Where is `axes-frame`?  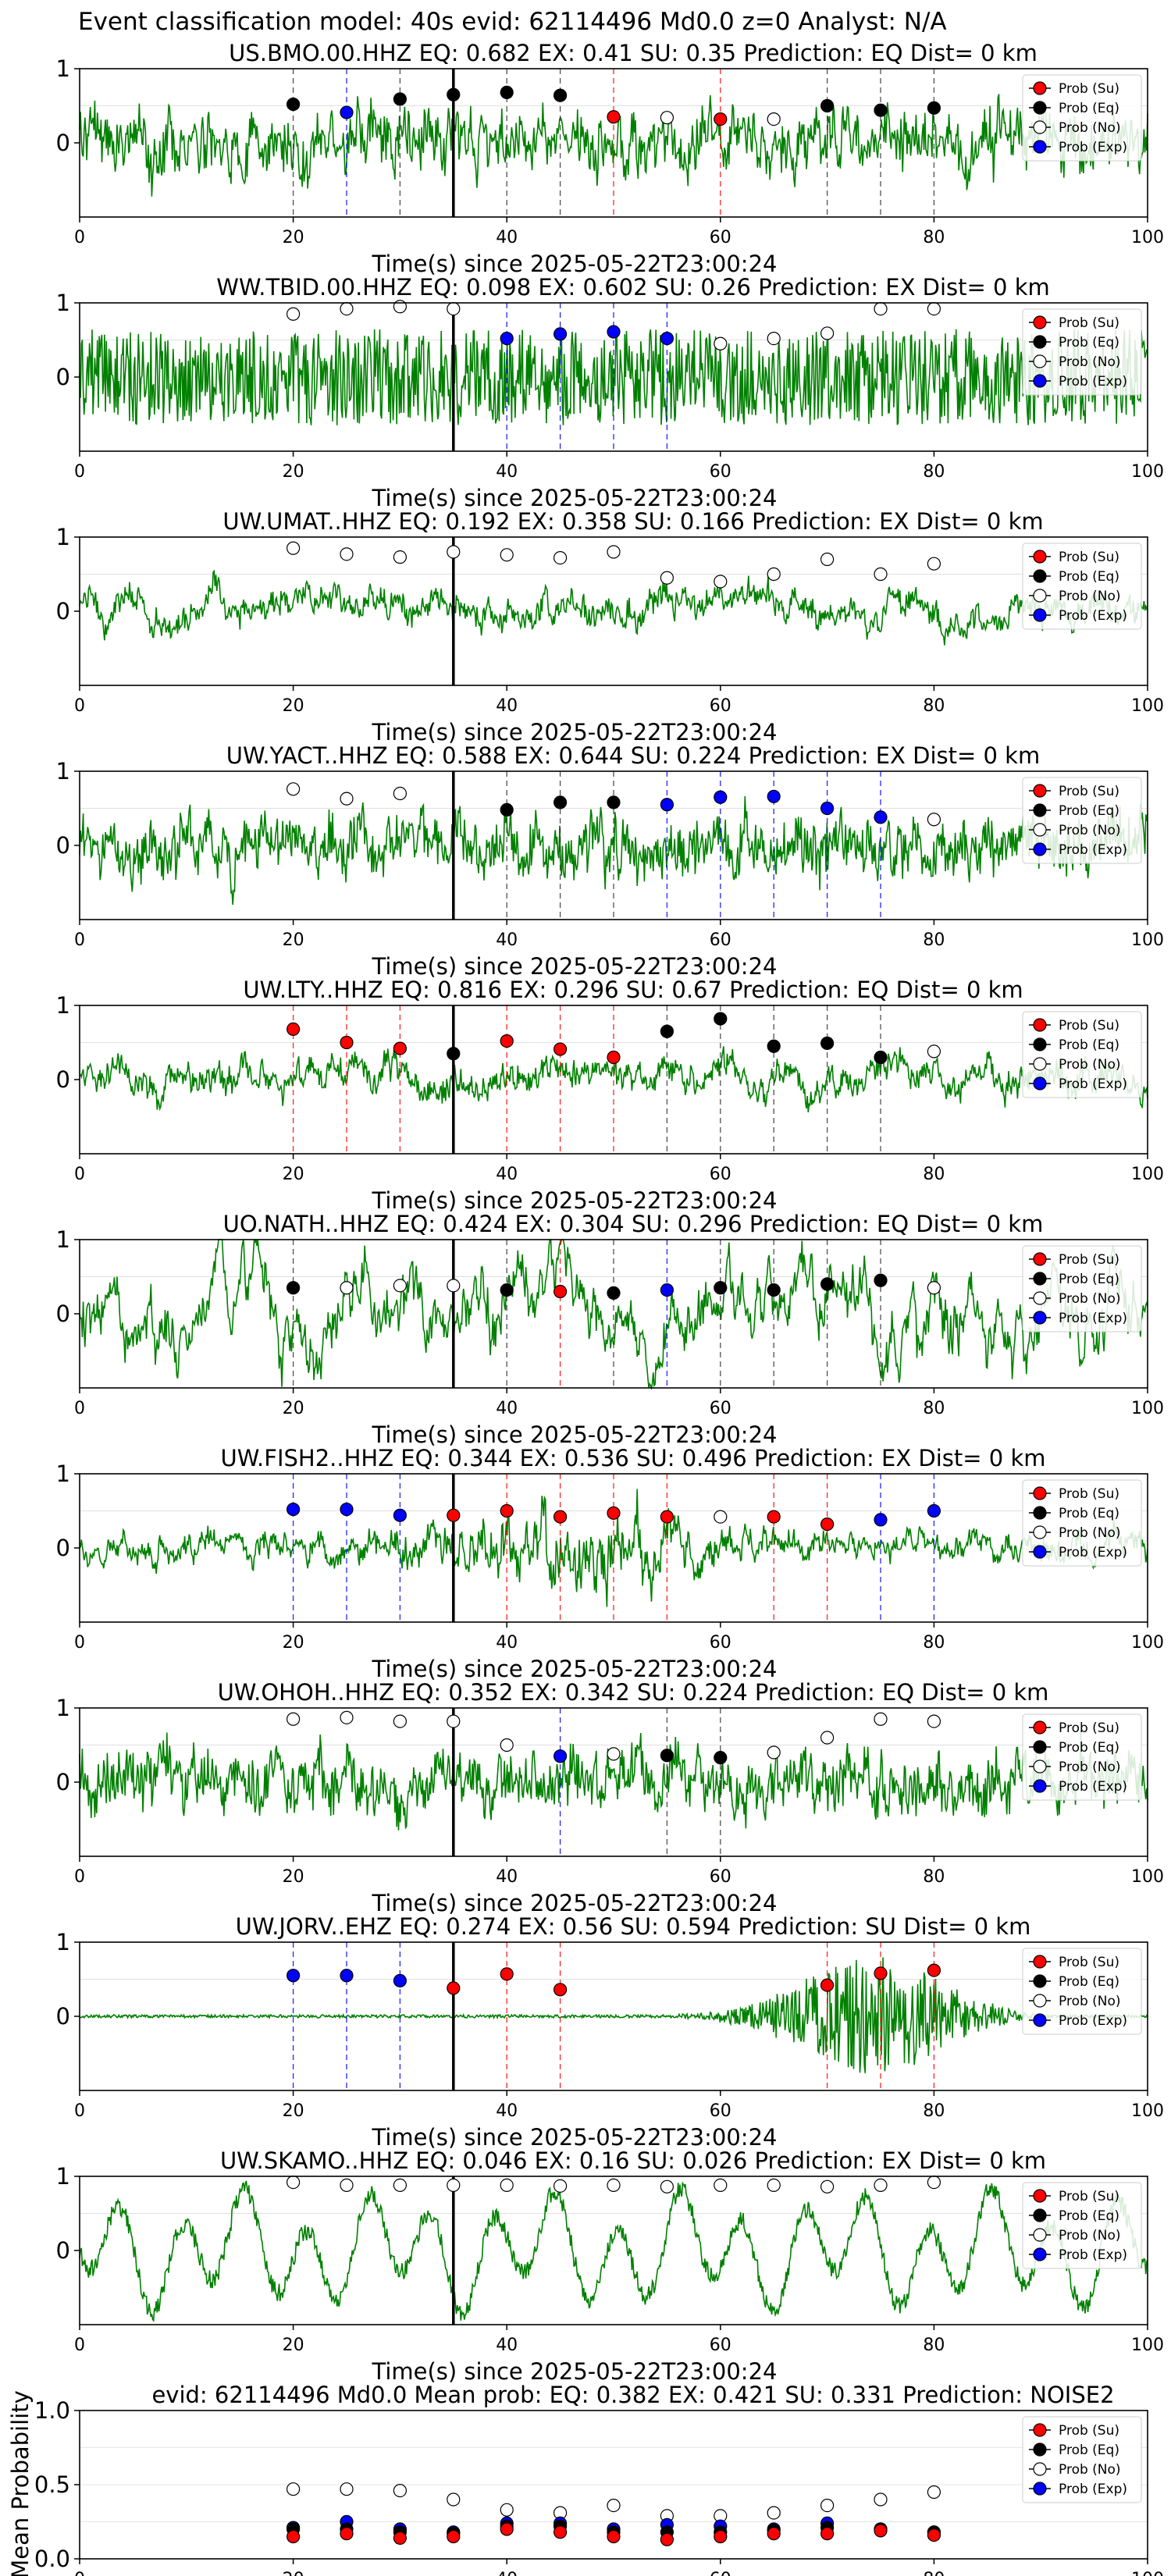 axes-frame is located at coordinates (613, 611).